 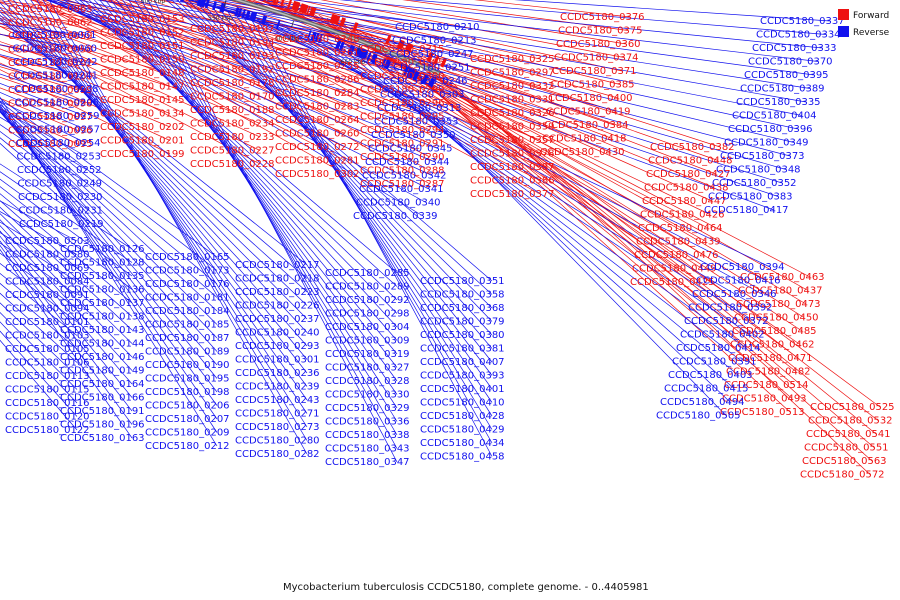 I want to click on forward-gene-label: CCDC5180_0199, so click(x=142, y=154).